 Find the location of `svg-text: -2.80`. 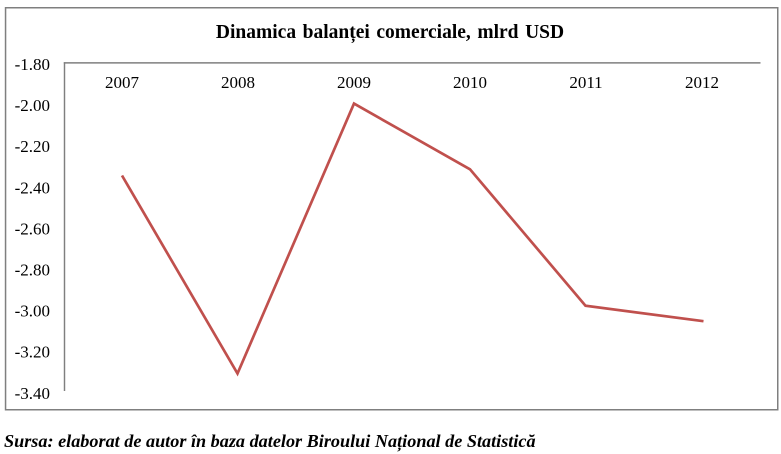

svg-text: -2.80 is located at coordinates (32, 270).